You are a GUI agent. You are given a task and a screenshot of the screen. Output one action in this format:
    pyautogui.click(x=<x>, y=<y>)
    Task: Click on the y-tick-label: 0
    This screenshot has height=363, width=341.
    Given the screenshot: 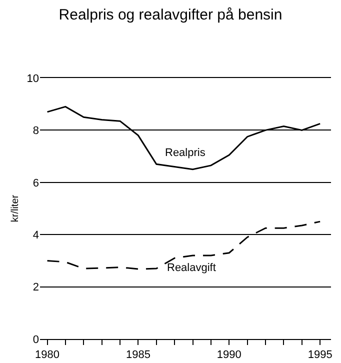 What is the action you would take?
    pyautogui.click(x=35, y=340)
    